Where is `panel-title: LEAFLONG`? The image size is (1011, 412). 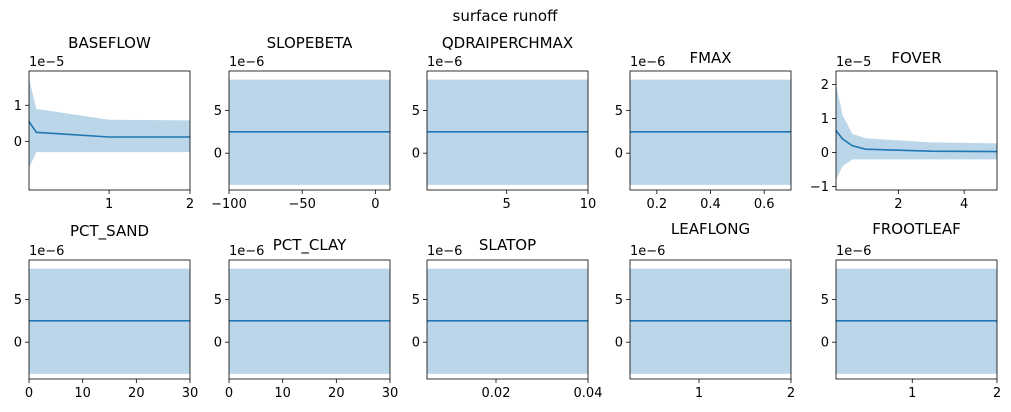
panel-title: LEAFLONG is located at coordinates (710, 229).